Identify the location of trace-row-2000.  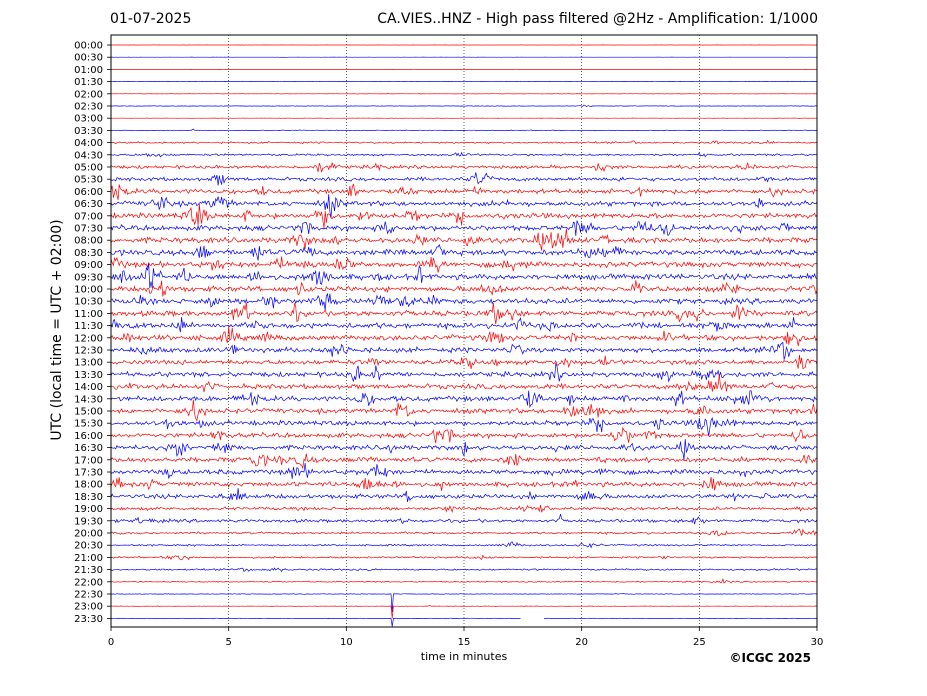
(464, 532).